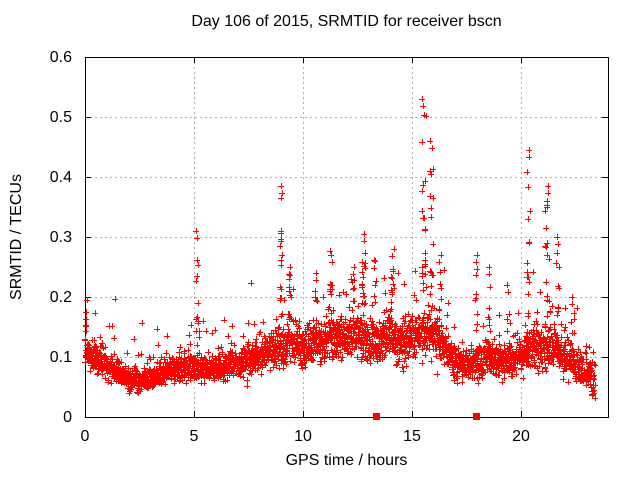  What do you see at coordinates (412, 436) in the screenshot?
I see `x-tick-label: 15` at bounding box center [412, 436].